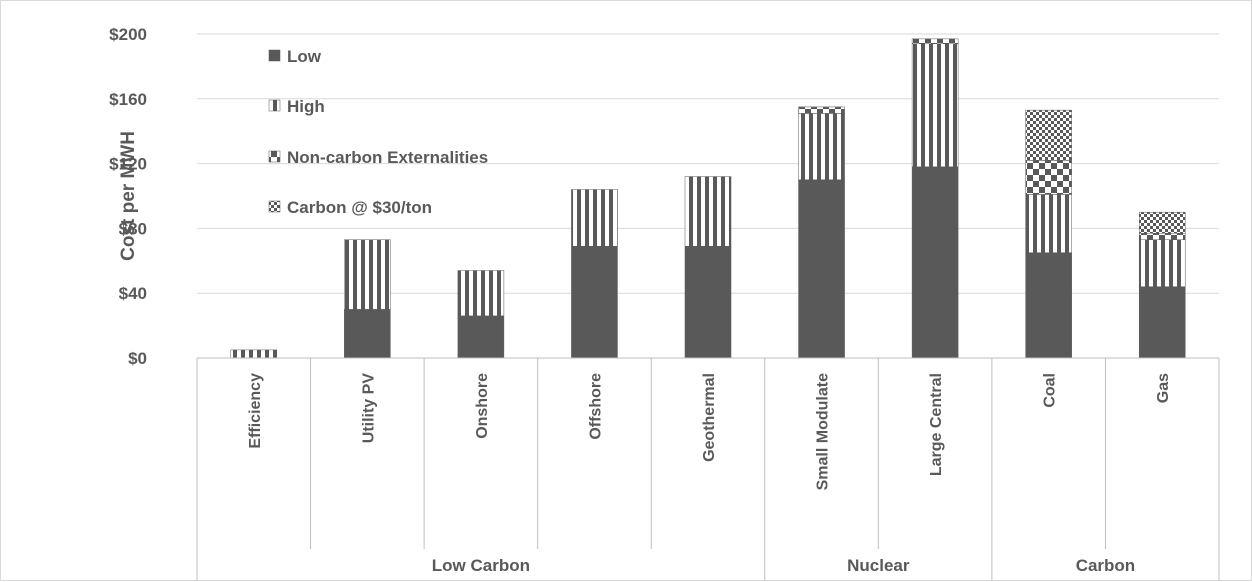 The height and width of the screenshot is (582, 1252). What do you see at coordinates (387, 157) in the screenshot?
I see `legend-label: Non-carbon Externalities` at bounding box center [387, 157].